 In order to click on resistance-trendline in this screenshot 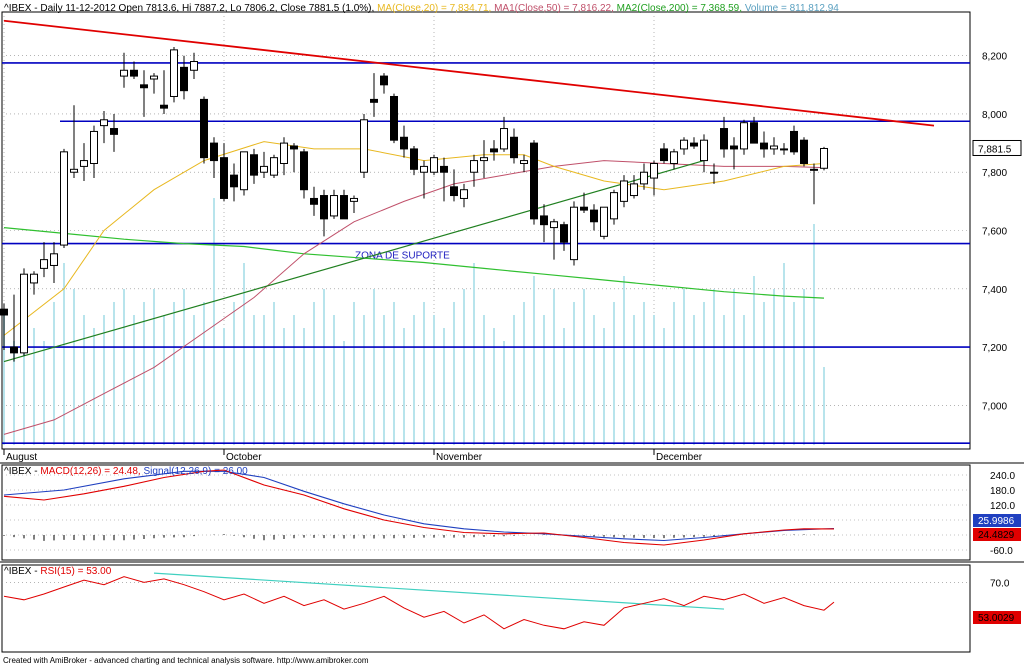, I will do `click(469, 73)`.